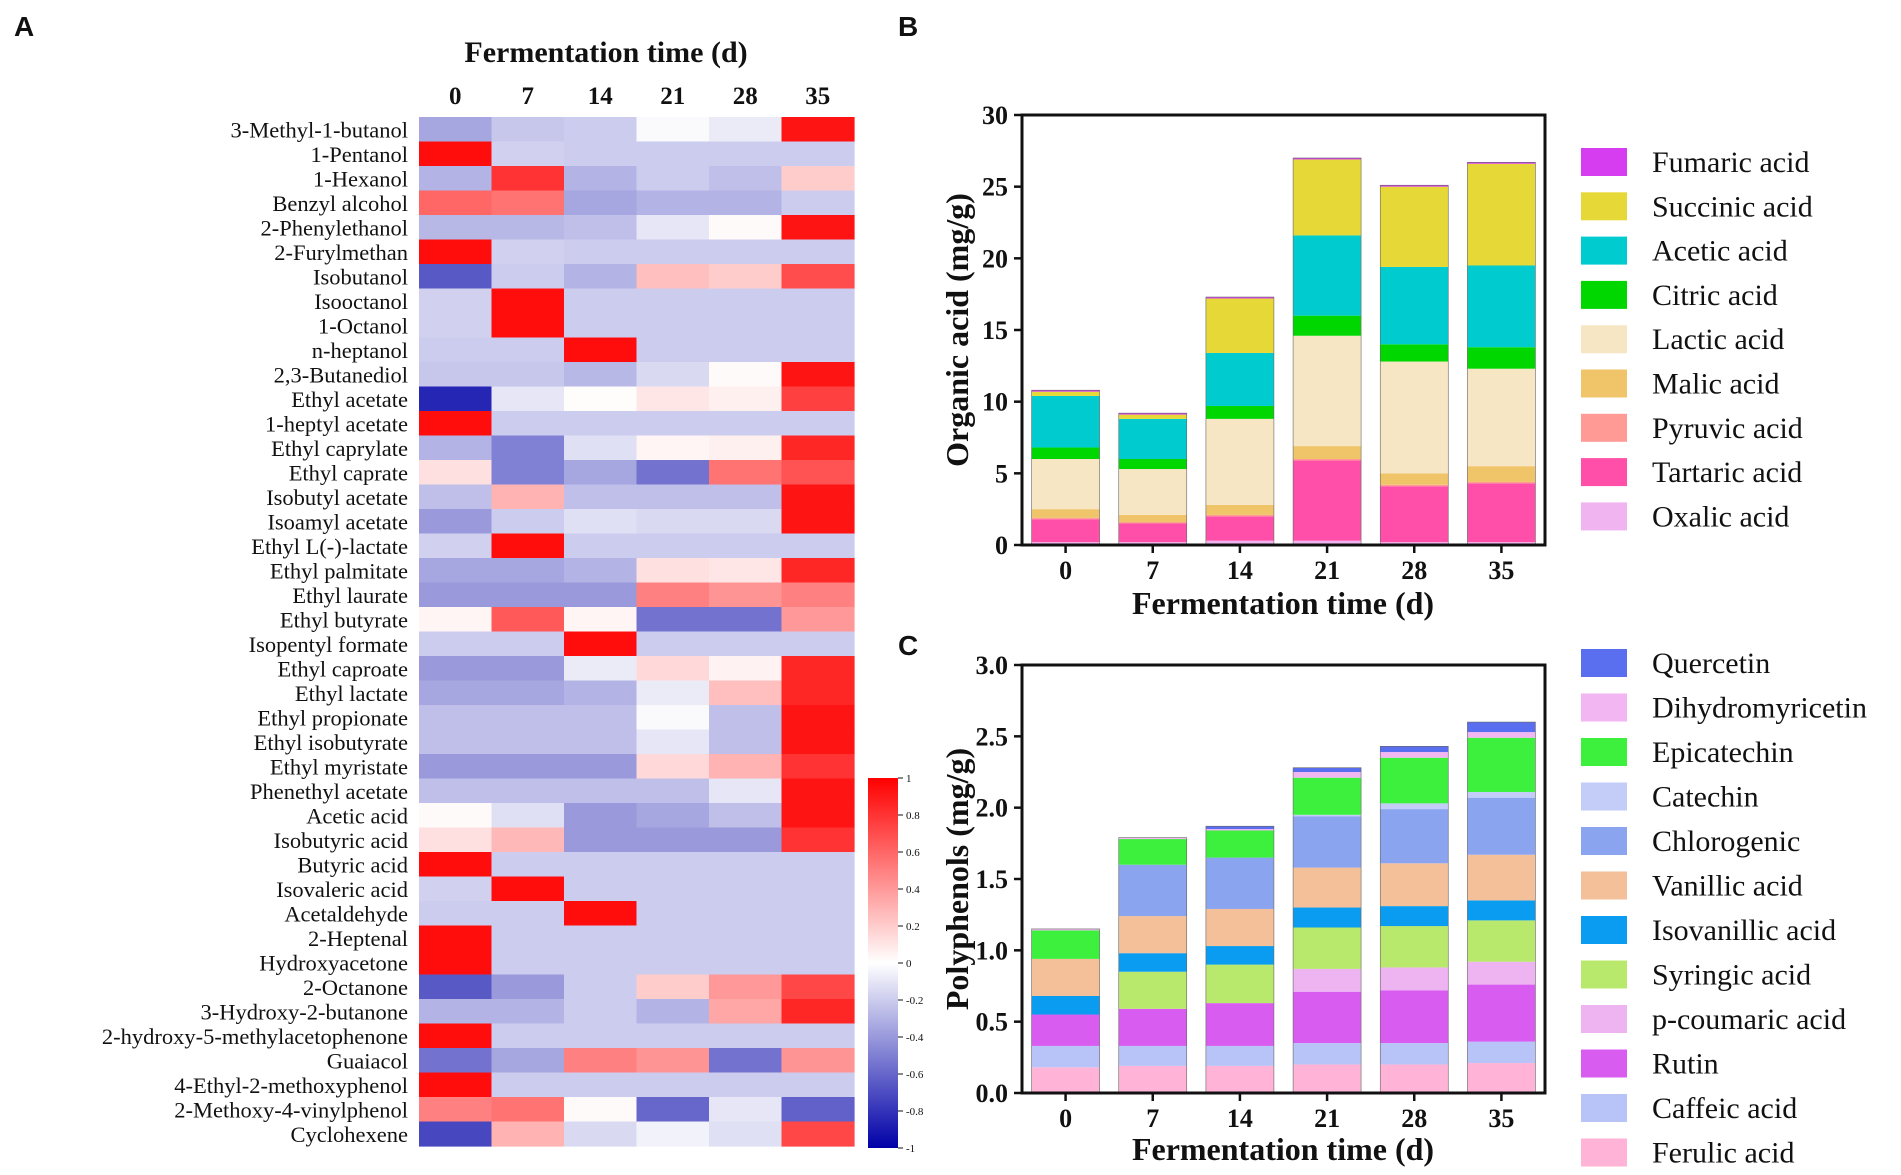 Image resolution: width=1901 pixels, height=1175 pixels. What do you see at coordinates (909, 779) in the screenshot?
I see `colorbar-tick-label: 1` at bounding box center [909, 779].